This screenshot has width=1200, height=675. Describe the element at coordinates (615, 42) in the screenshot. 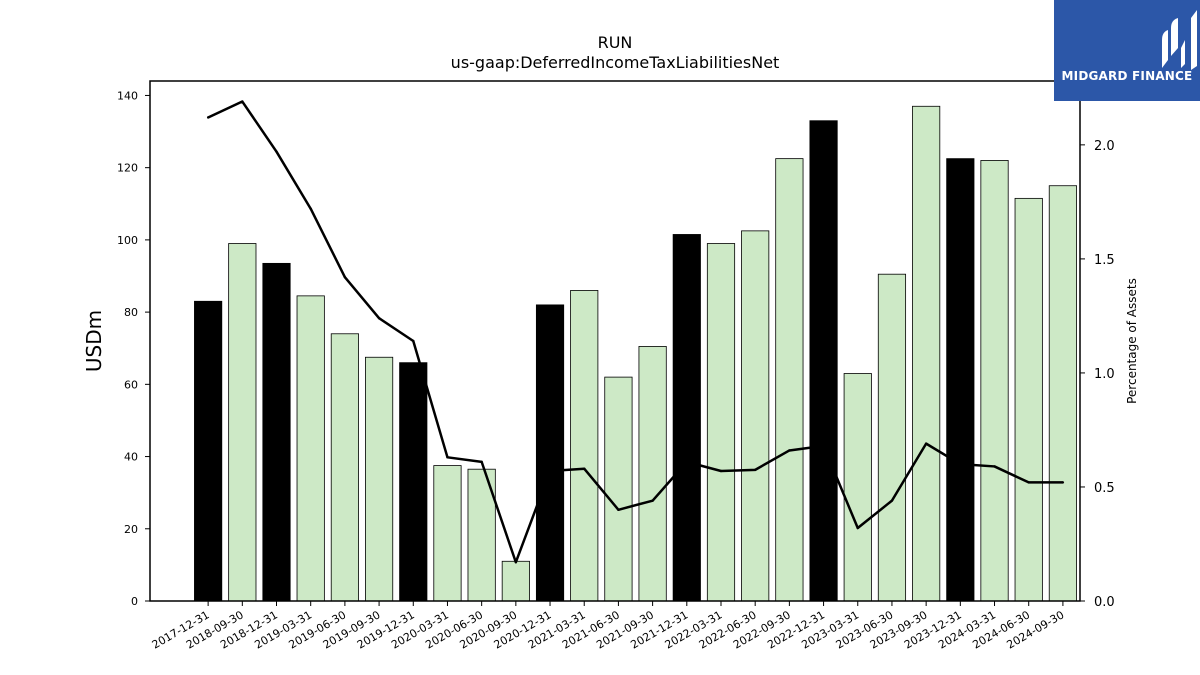

I see `chart-title: RUN` at that location.